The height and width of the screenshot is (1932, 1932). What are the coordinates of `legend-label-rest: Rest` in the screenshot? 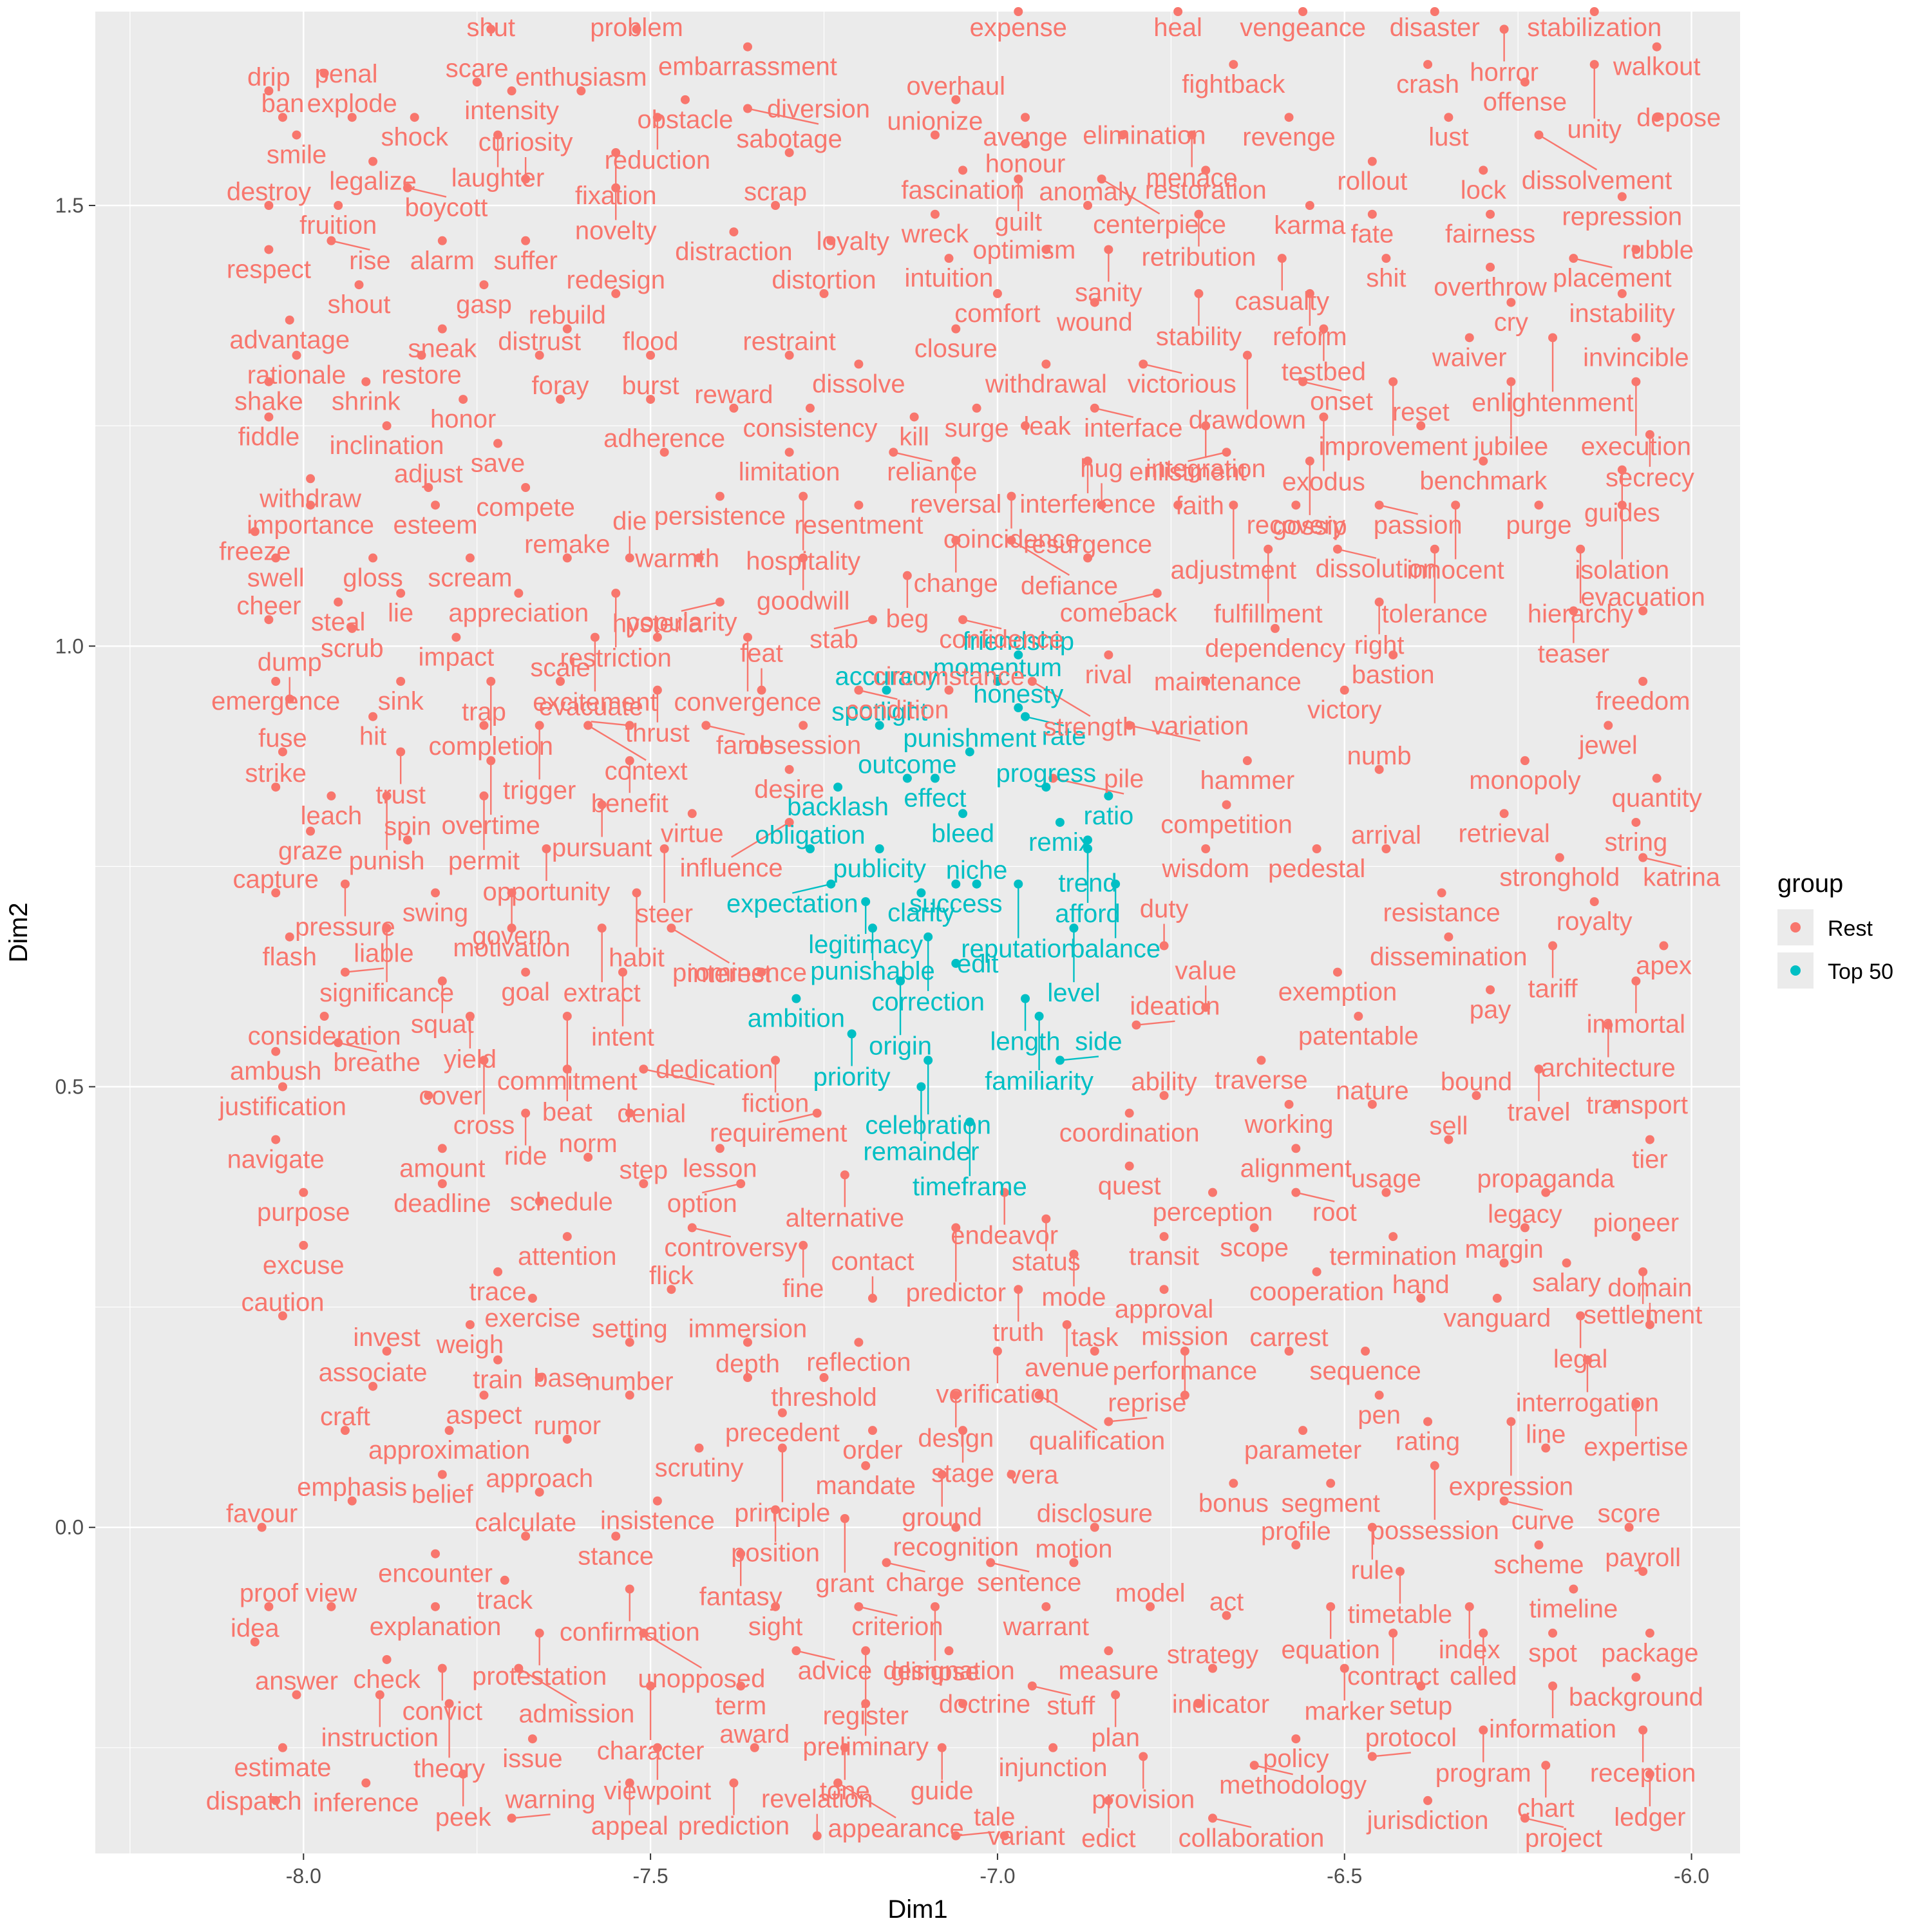 It's located at (1851, 929).